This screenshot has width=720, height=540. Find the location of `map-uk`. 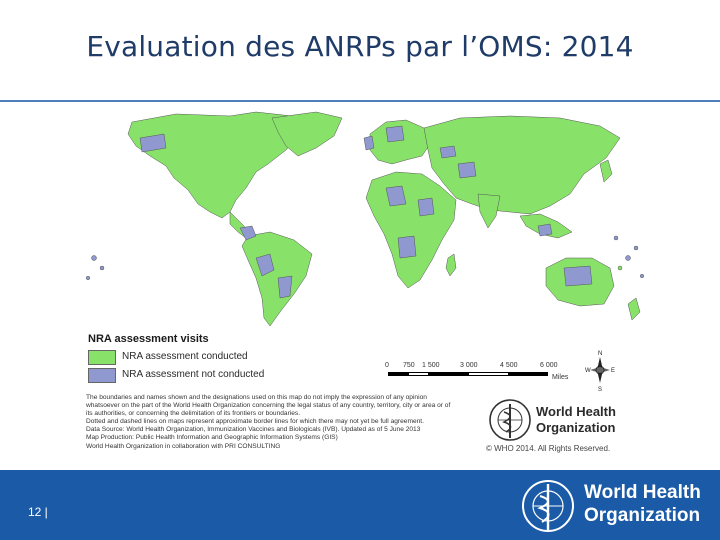

map-uk is located at coordinates (369, 143).